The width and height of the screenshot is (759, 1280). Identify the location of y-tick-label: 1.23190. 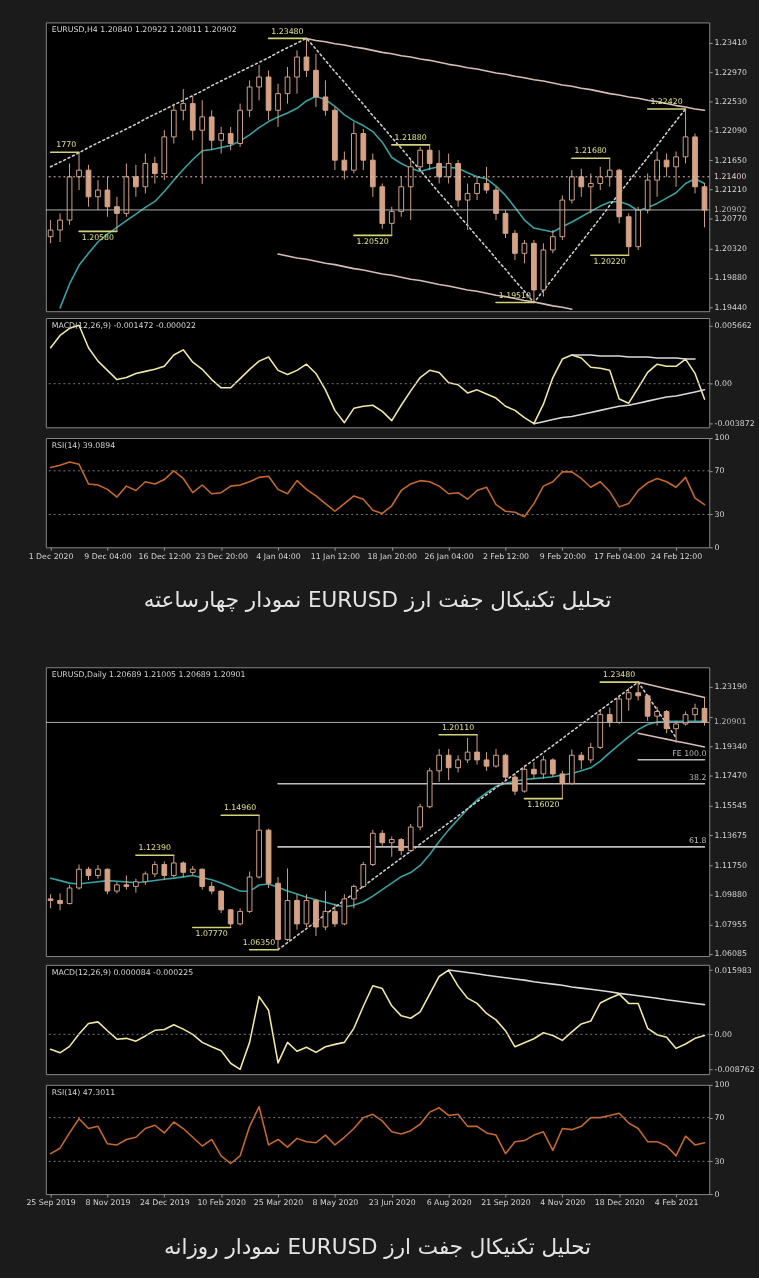
(730, 687).